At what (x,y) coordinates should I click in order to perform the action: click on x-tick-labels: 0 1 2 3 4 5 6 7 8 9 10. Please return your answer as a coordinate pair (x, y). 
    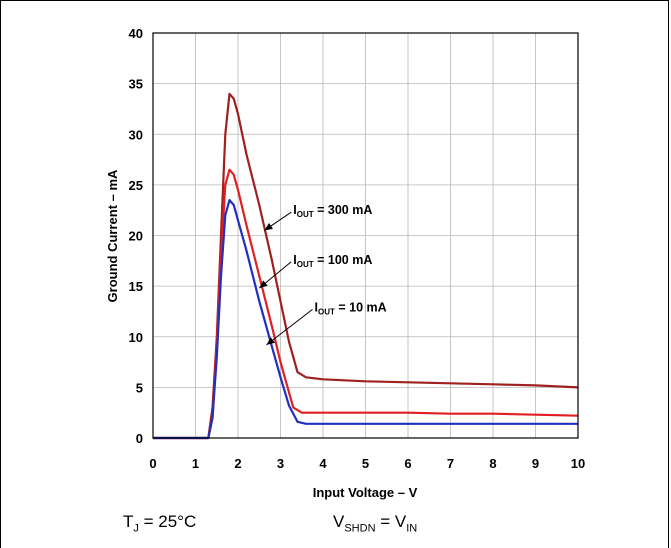
    Looking at the image, I should click on (367, 463).